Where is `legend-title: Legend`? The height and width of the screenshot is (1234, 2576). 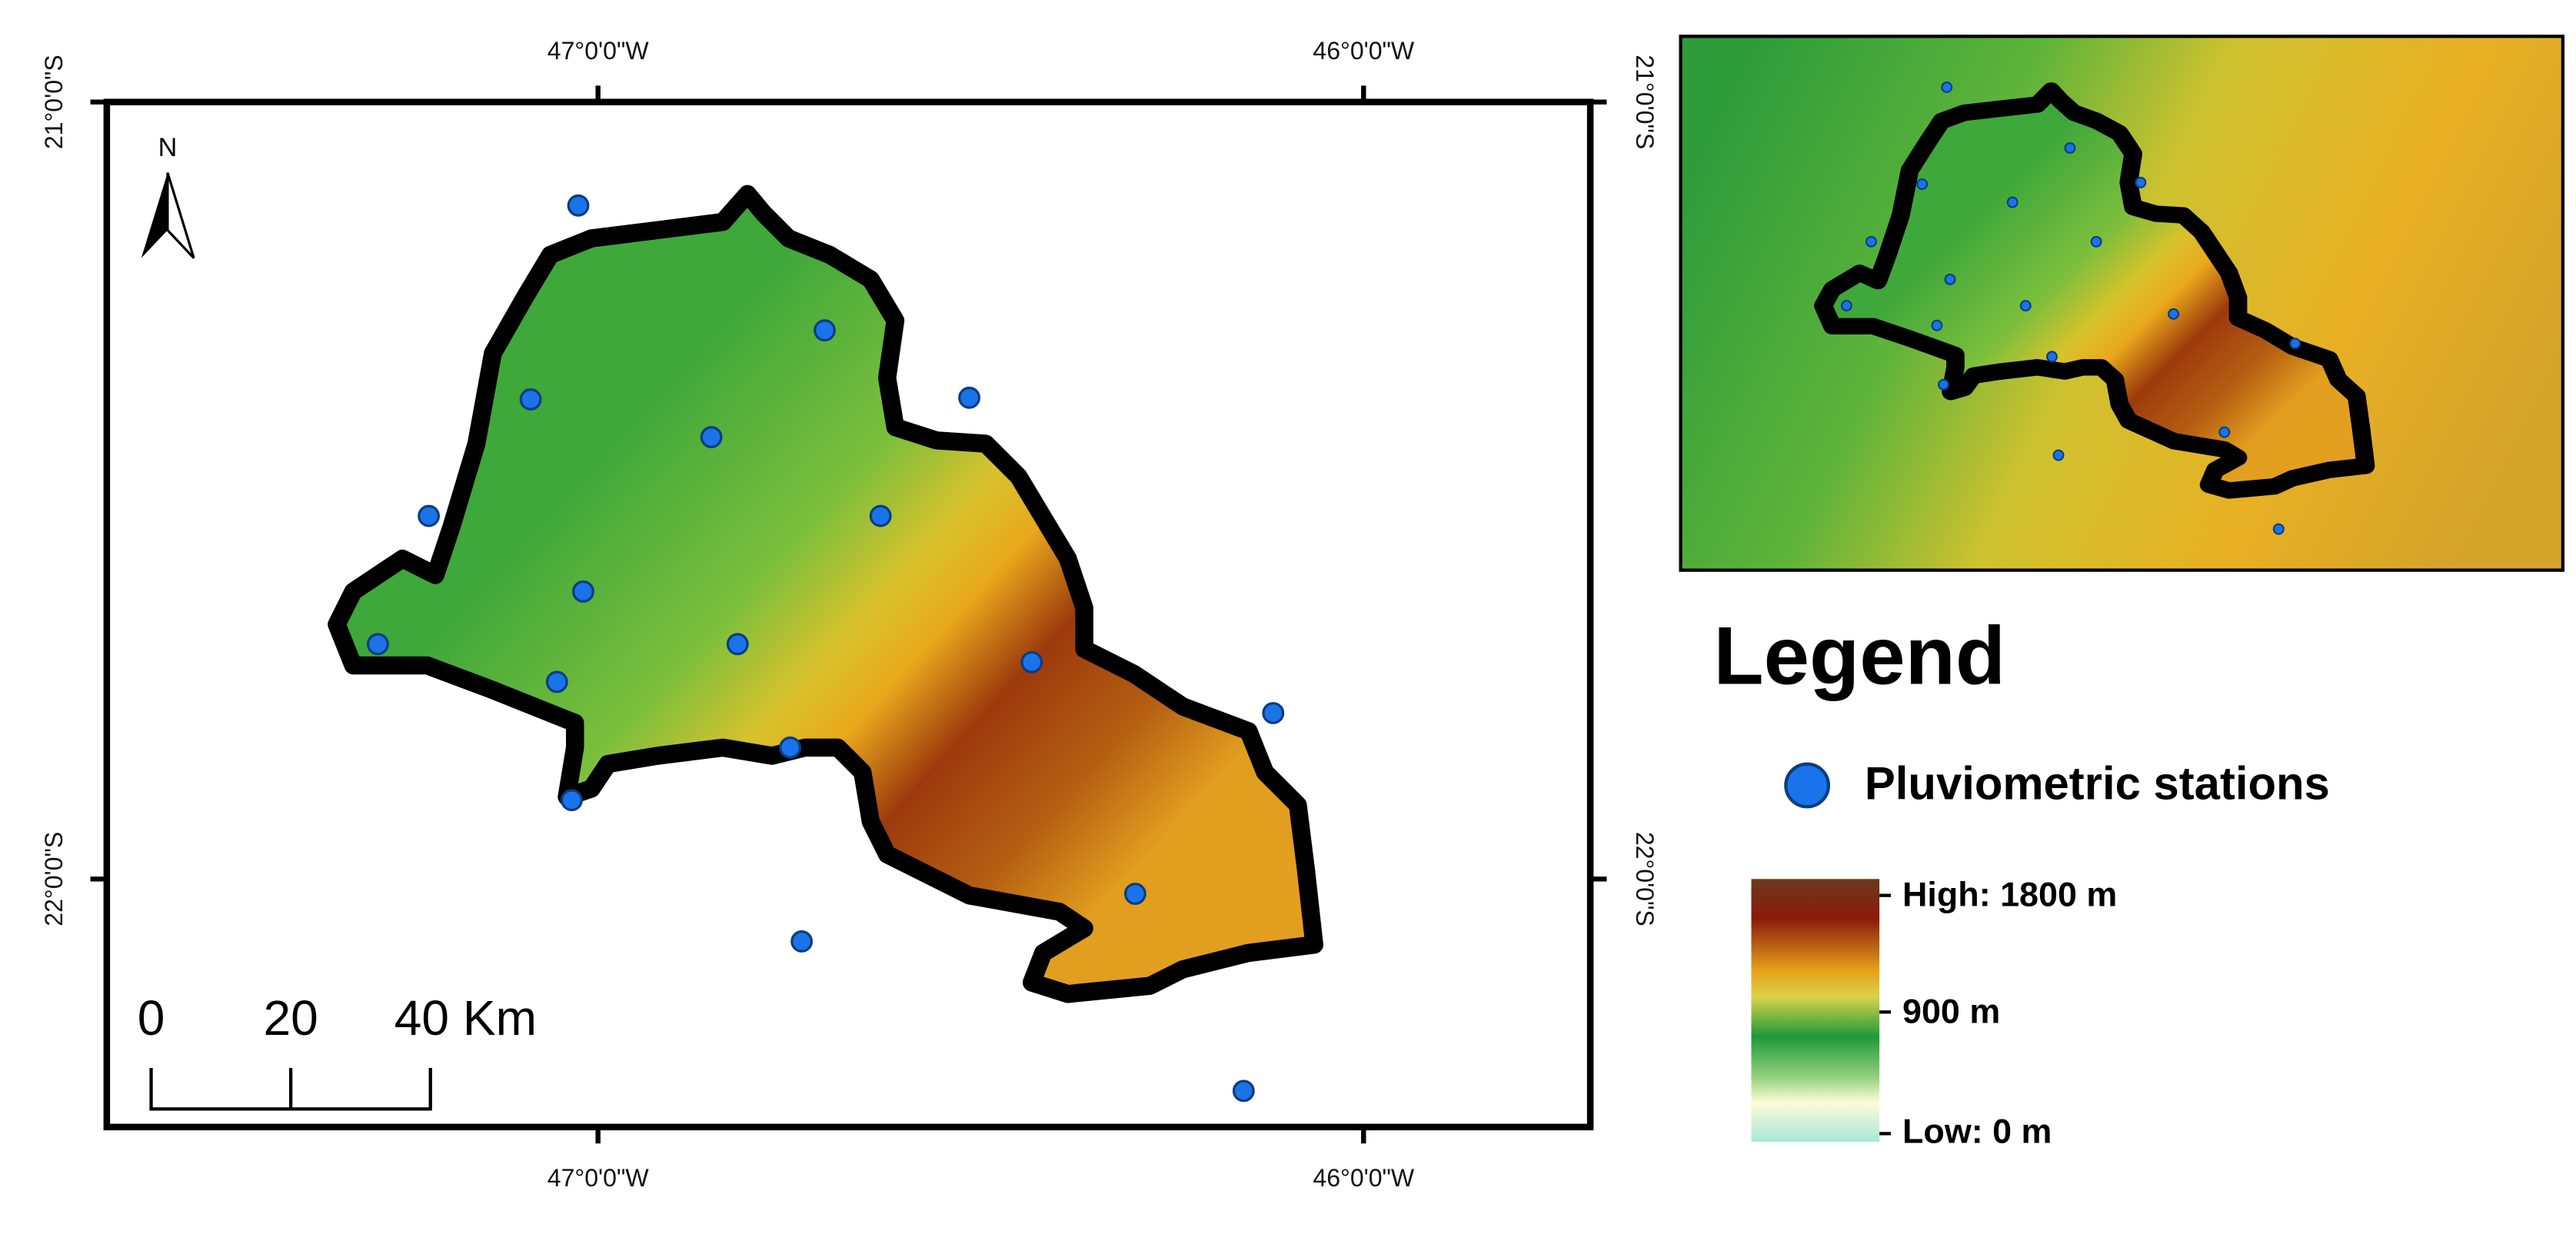 legend-title: Legend is located at coordinates (1859, 655).